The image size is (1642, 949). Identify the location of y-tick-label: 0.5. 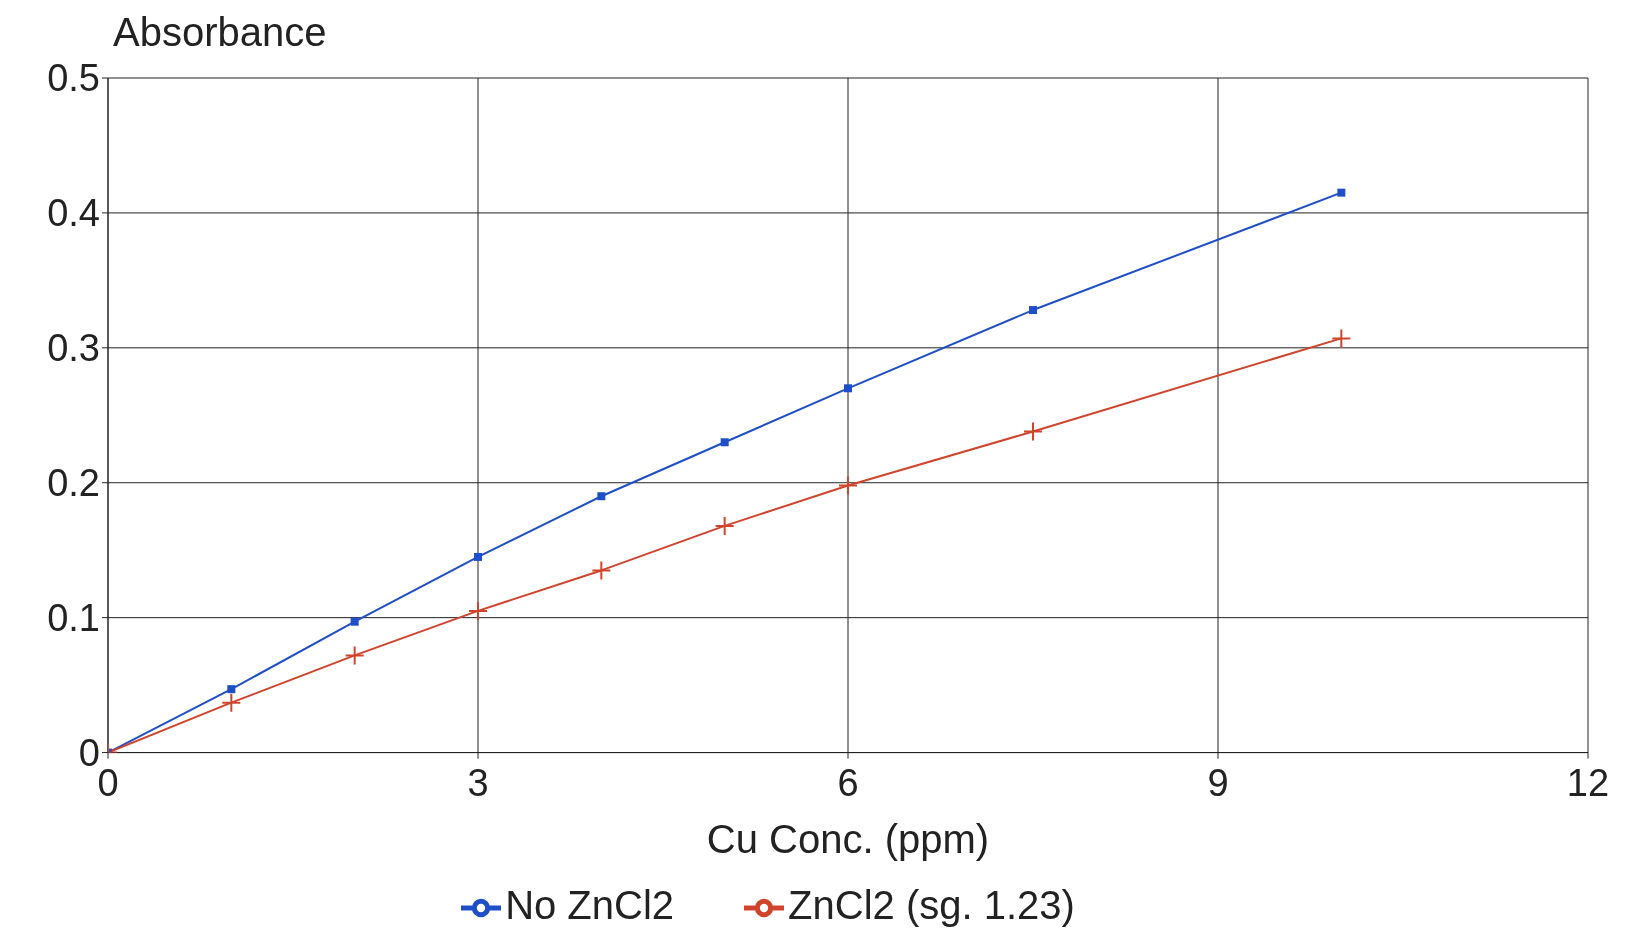
(73, 78).